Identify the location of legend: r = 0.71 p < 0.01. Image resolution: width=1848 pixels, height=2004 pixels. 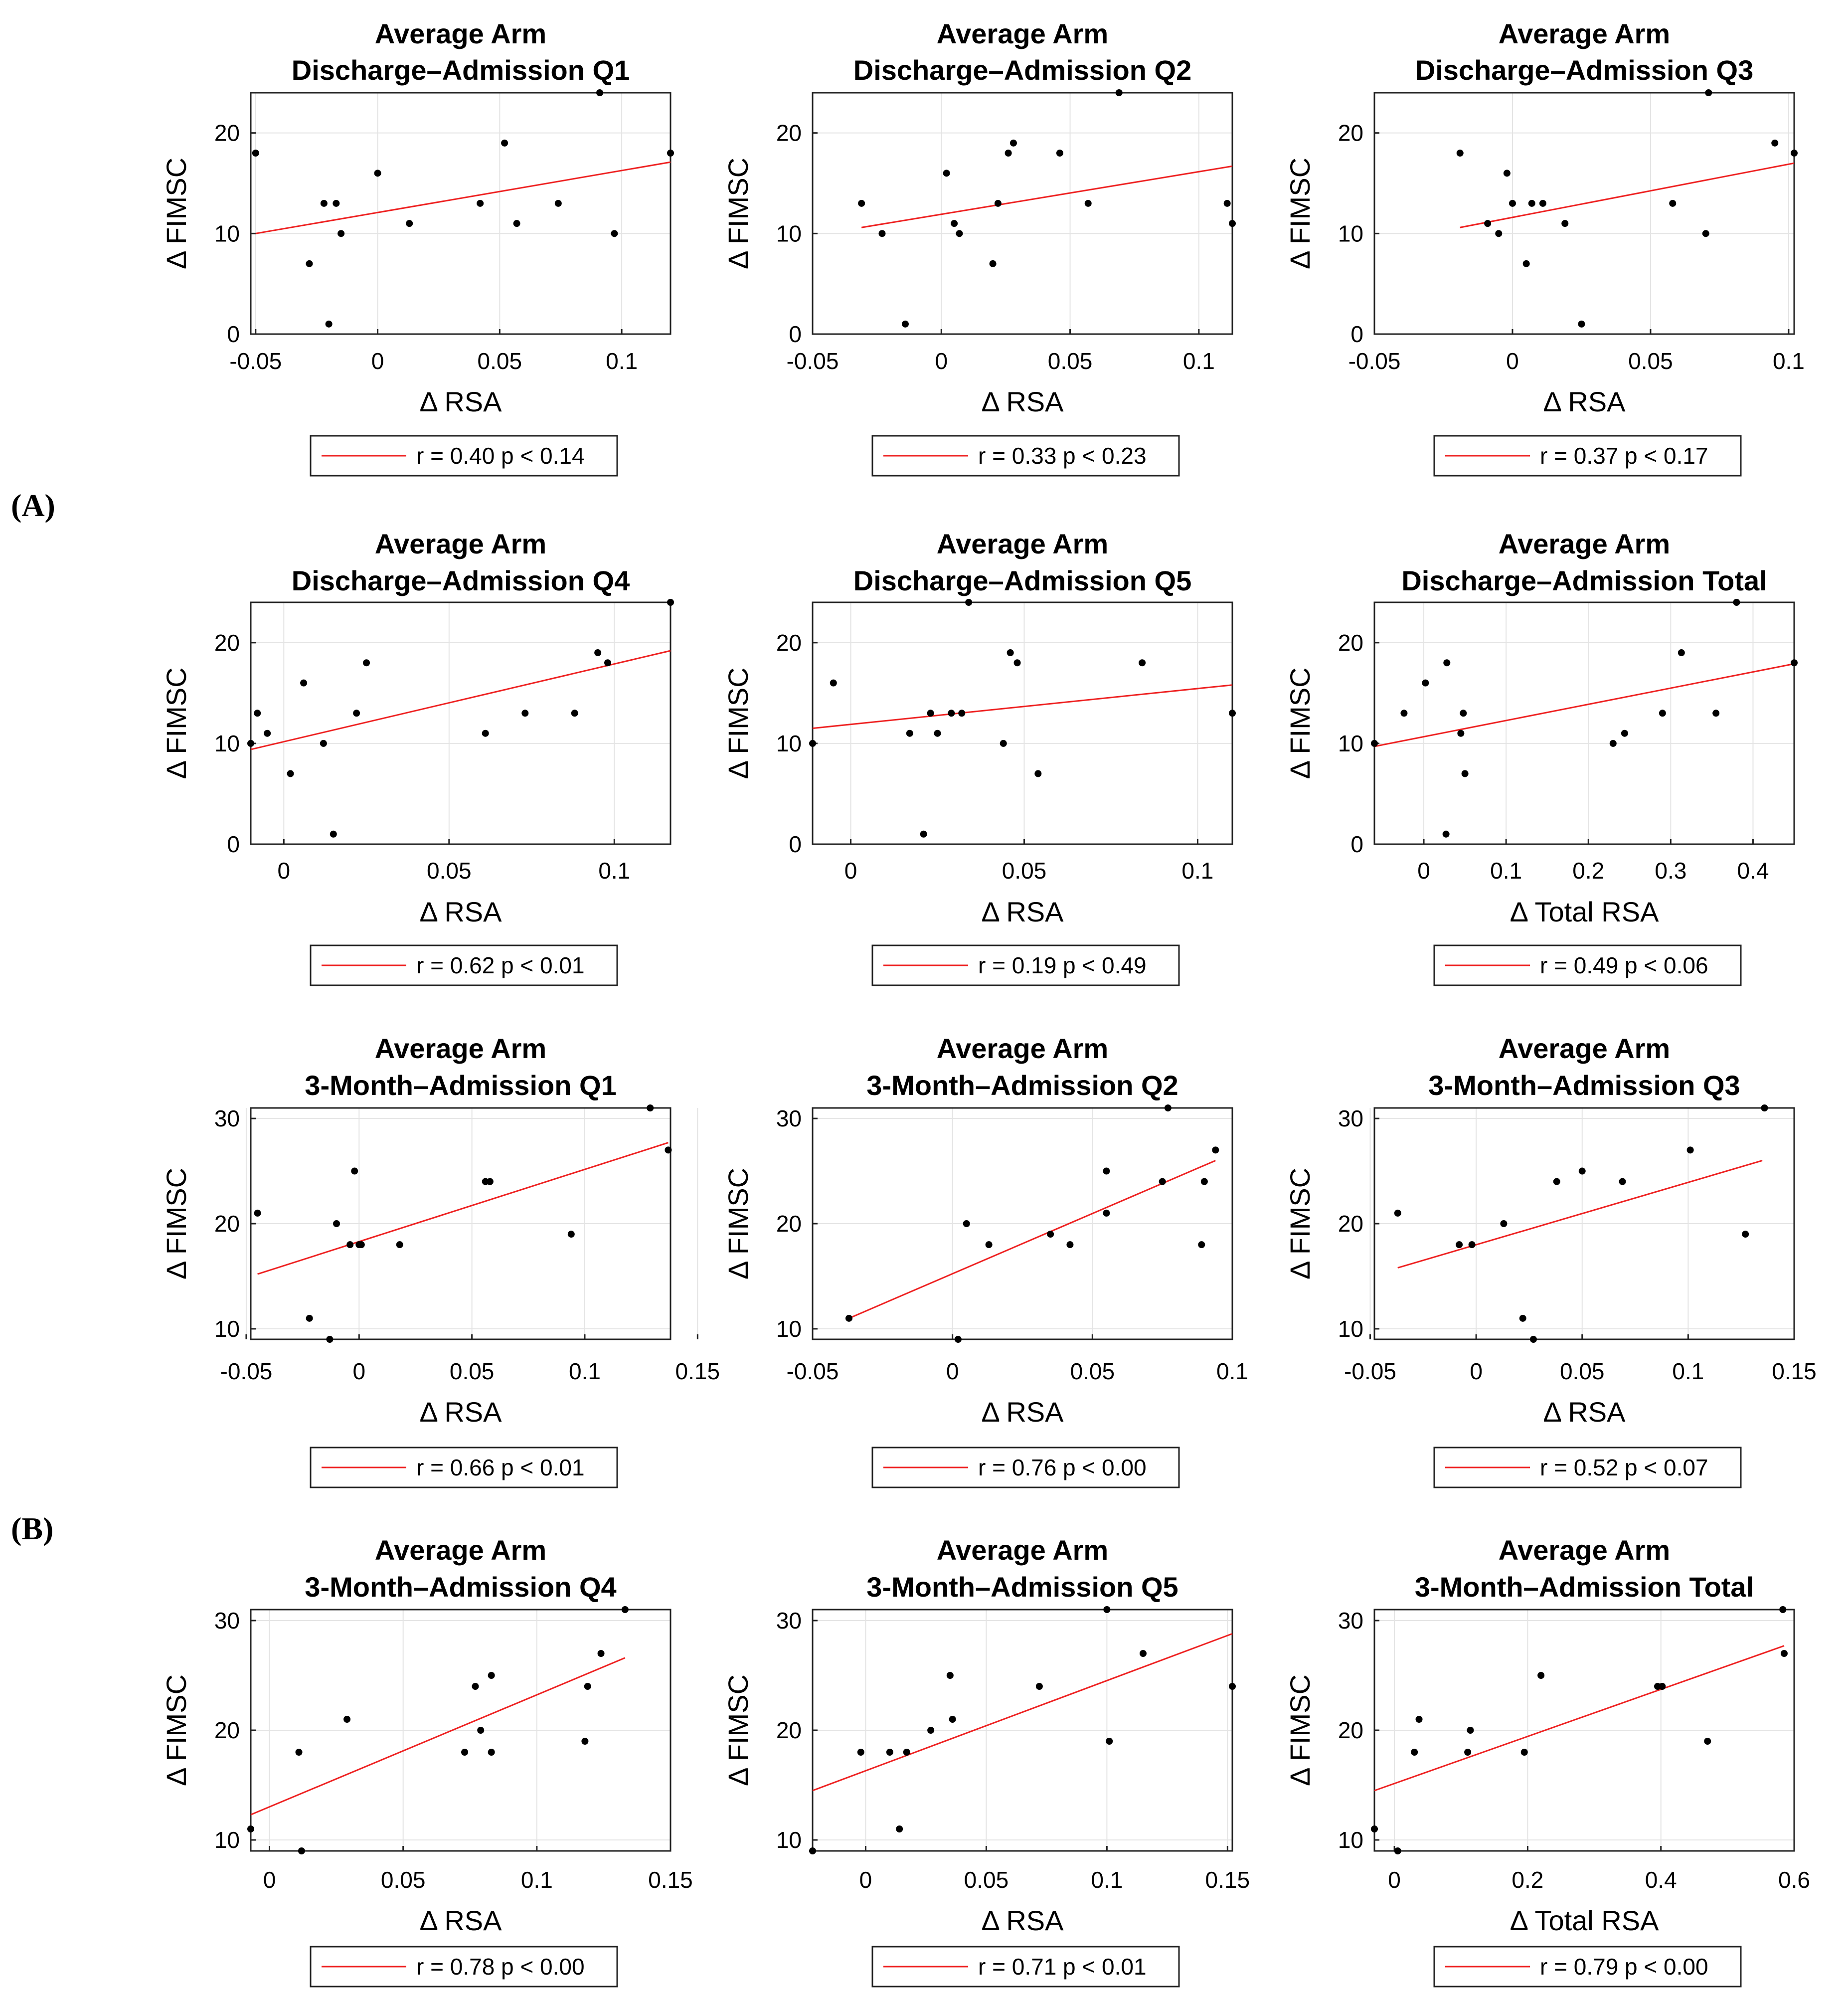
(1025, 1967).